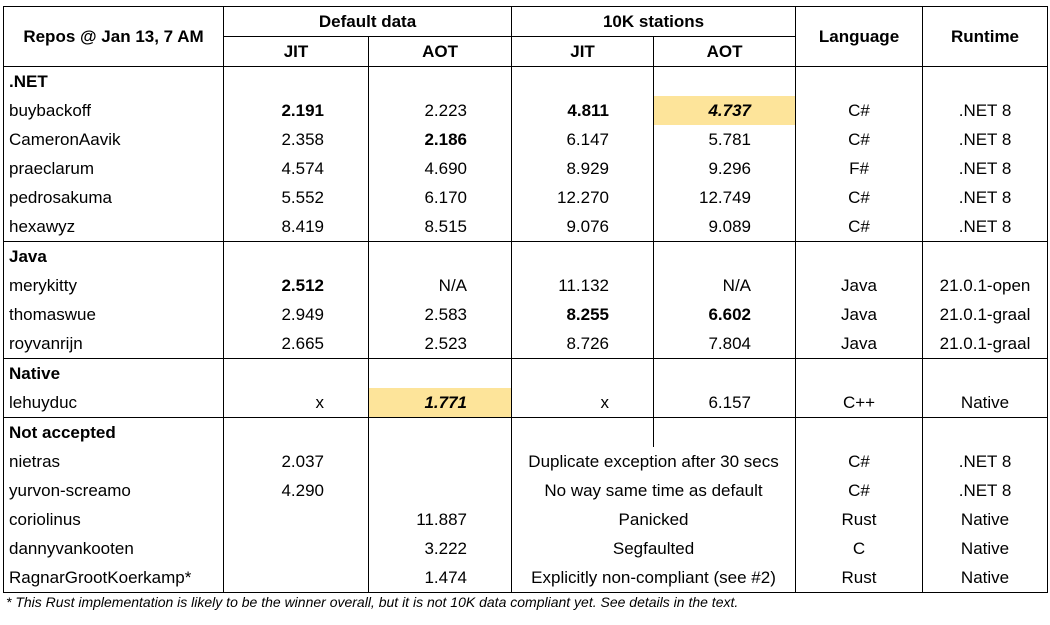 This screenshot has height=625, width=1050. What do you see at coordinates (583, 168) in the screenshot?
I see `tenk-jit-value: 8.929` at bounding box center [583, 168].